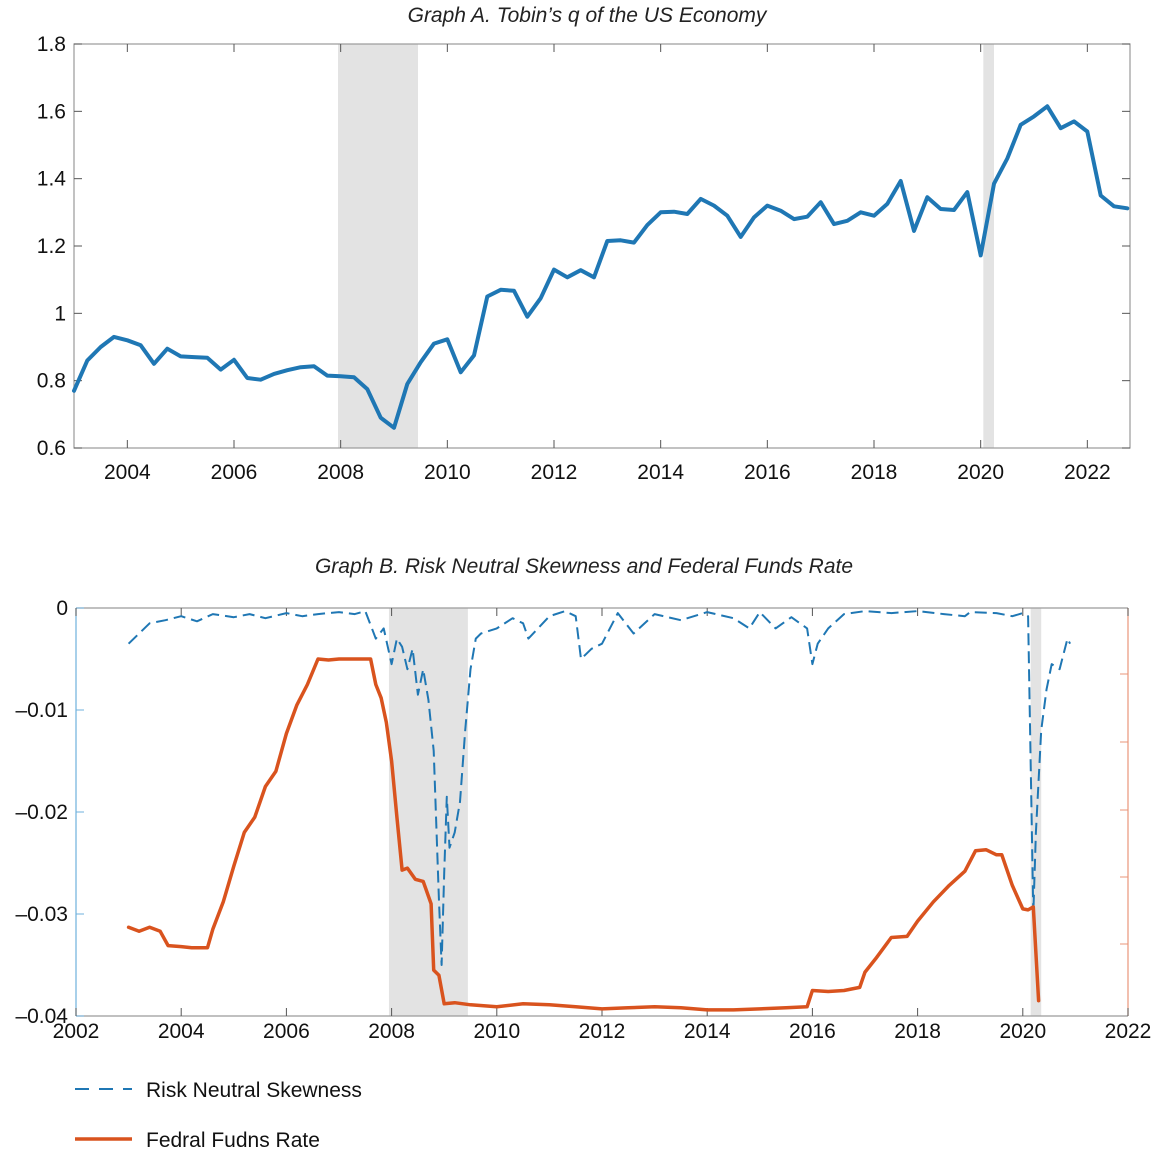 The image size is (1160, 1155). Describe the element at coordinates (51, 44) in the screenshot. I see `a-ytick-label-6: 1.8` at that location.